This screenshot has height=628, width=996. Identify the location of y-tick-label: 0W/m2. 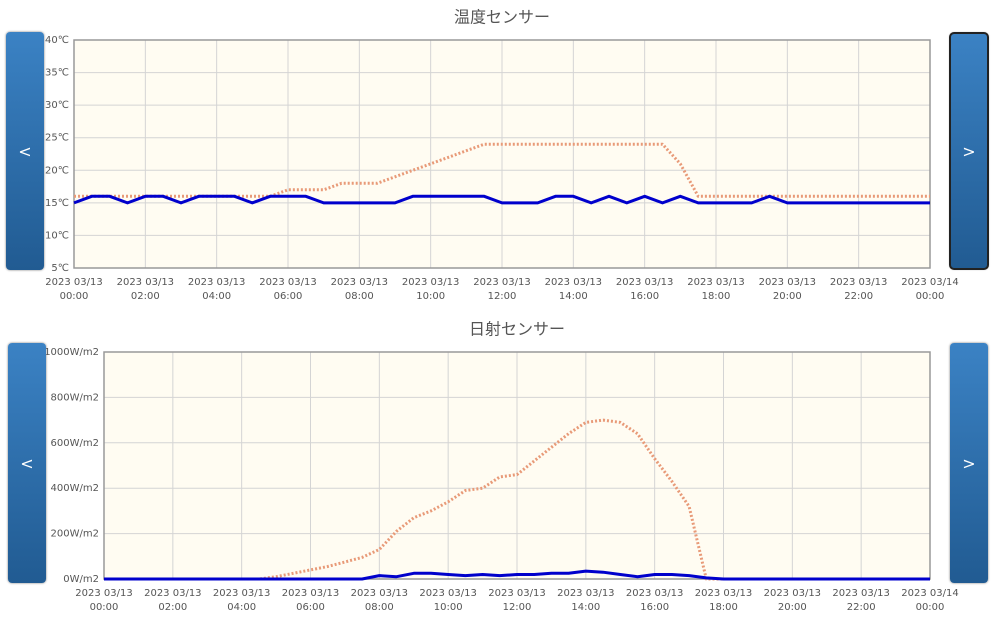
(81, 579).